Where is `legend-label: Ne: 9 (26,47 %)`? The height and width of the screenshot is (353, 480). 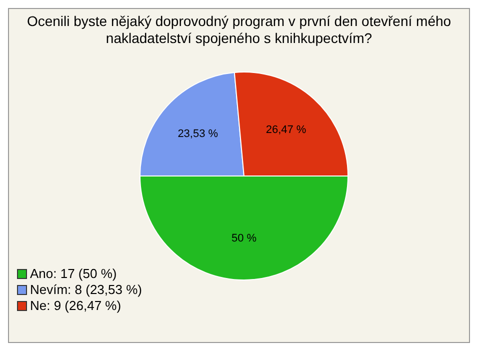 legend-label: Ne: 9 (26,47 %) is located at coordinates (76, 306).